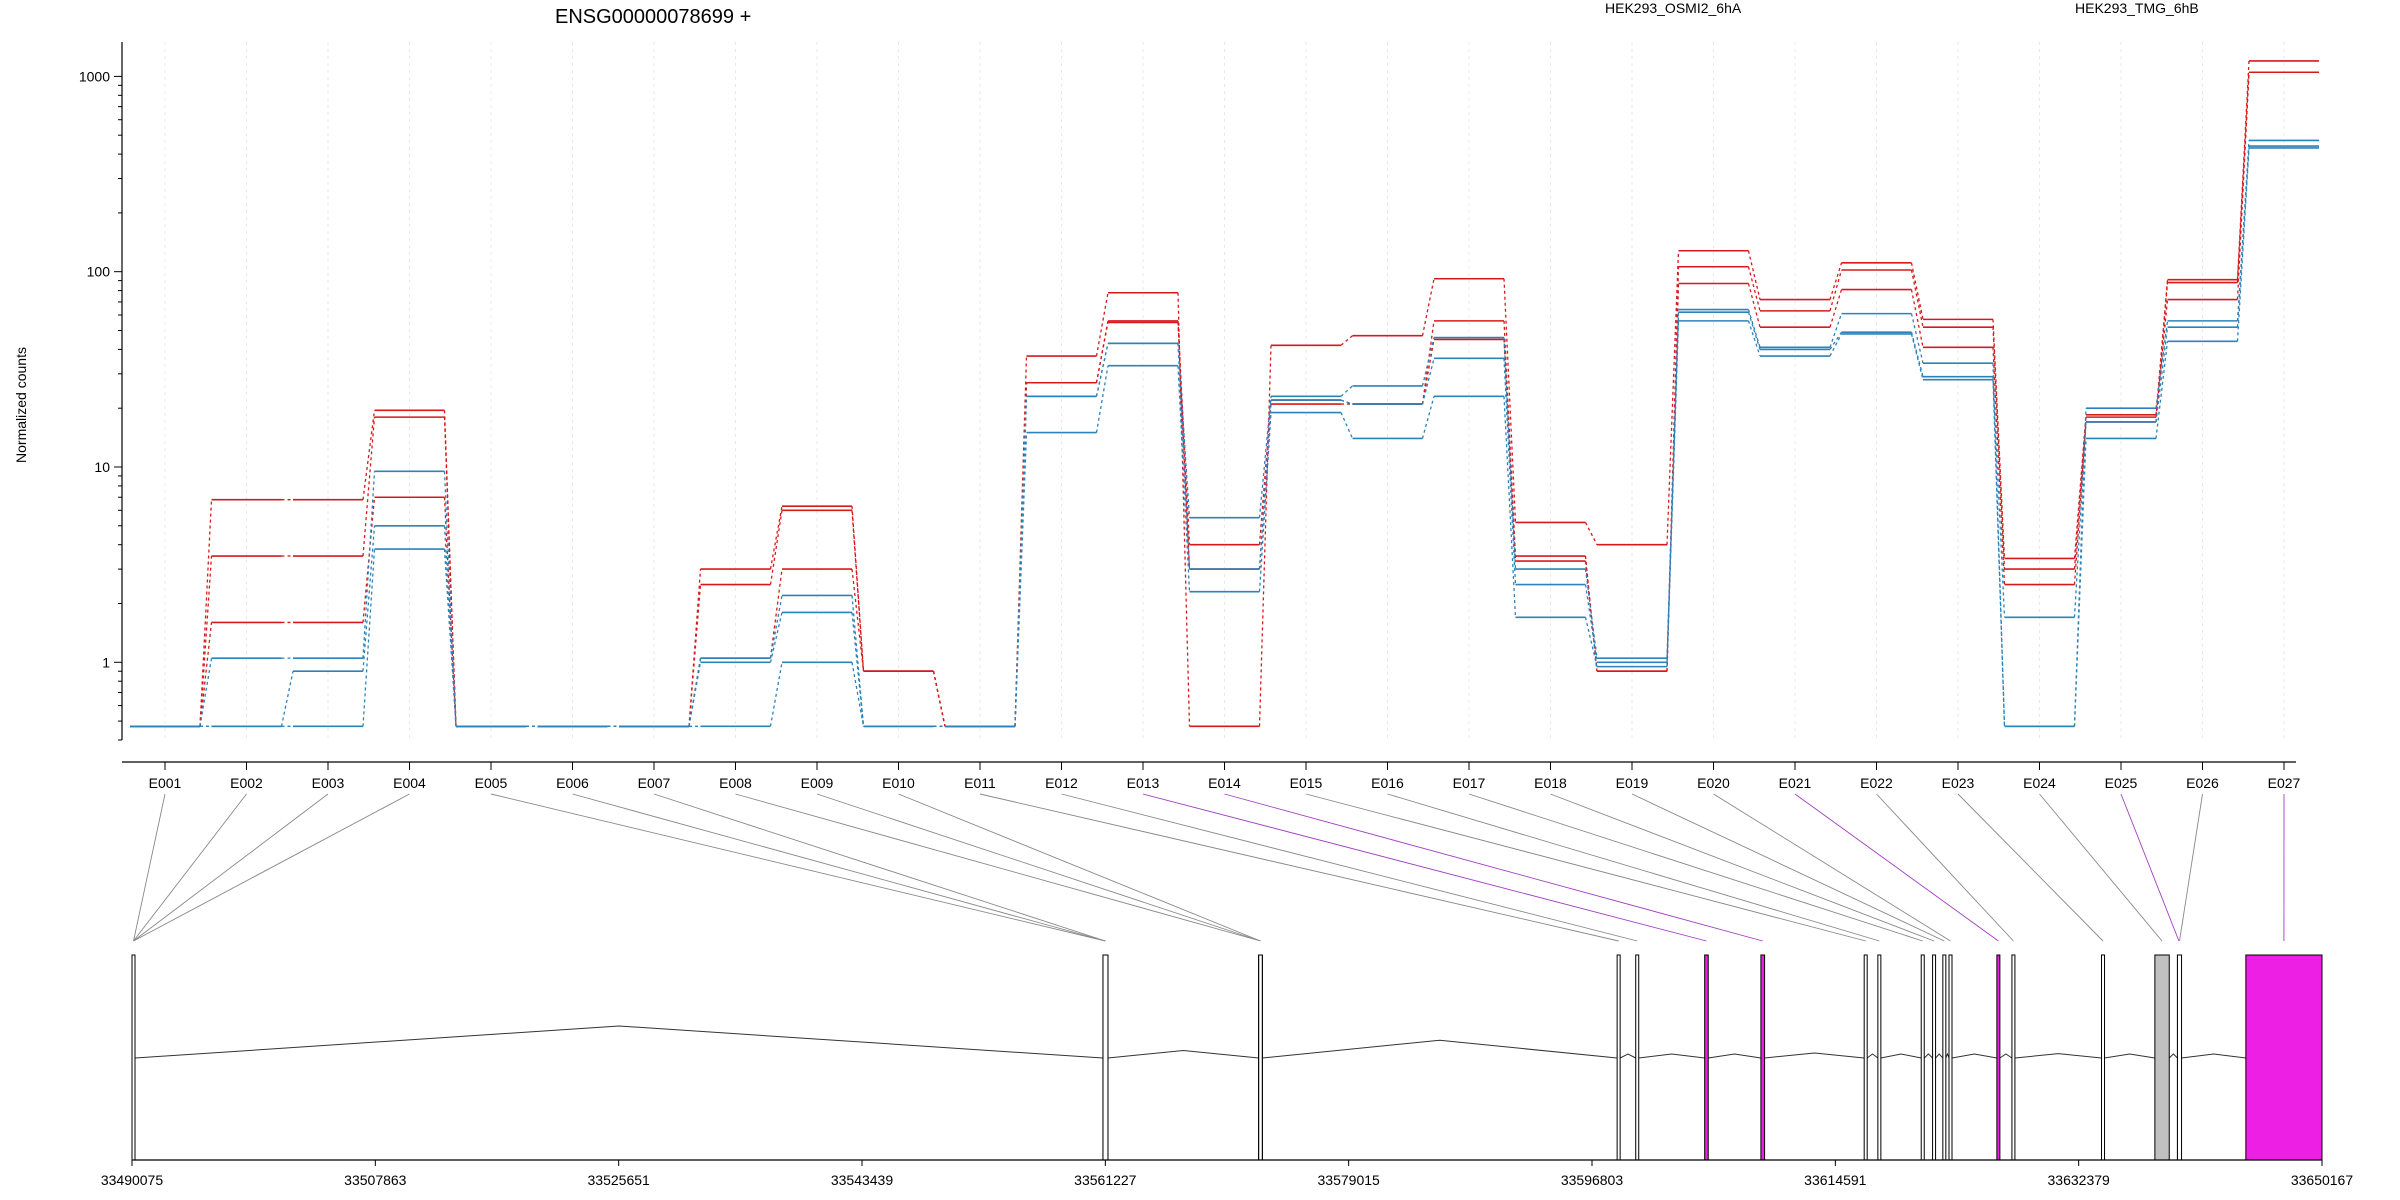 The width and height of the screenshot is (2400, 1200). What do you see at coordinates (328, 783) in the screenshot?
I see `x-tick-label-e003: E003` at bounding box center [328, 783].